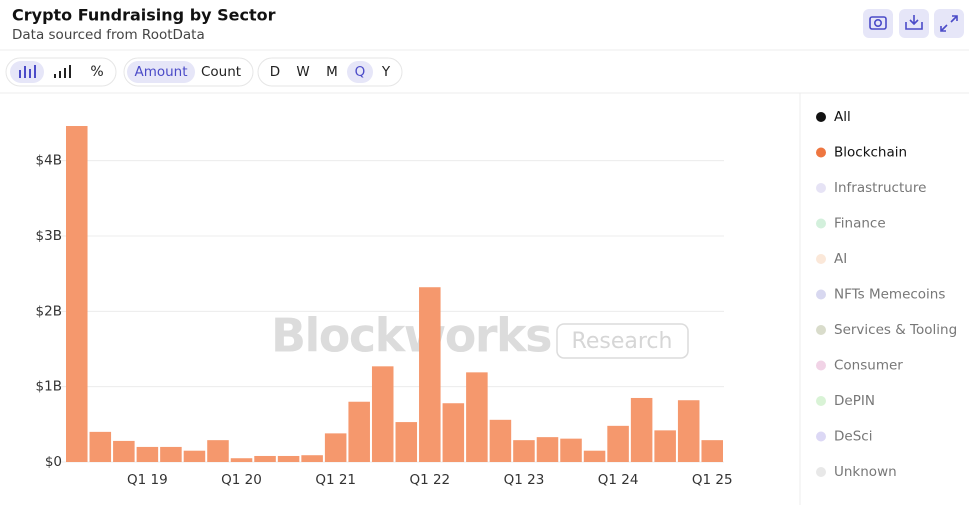 The width and height of the screenshot is (969, 505). I want to click on legend-label: AI, so click(840, 259).